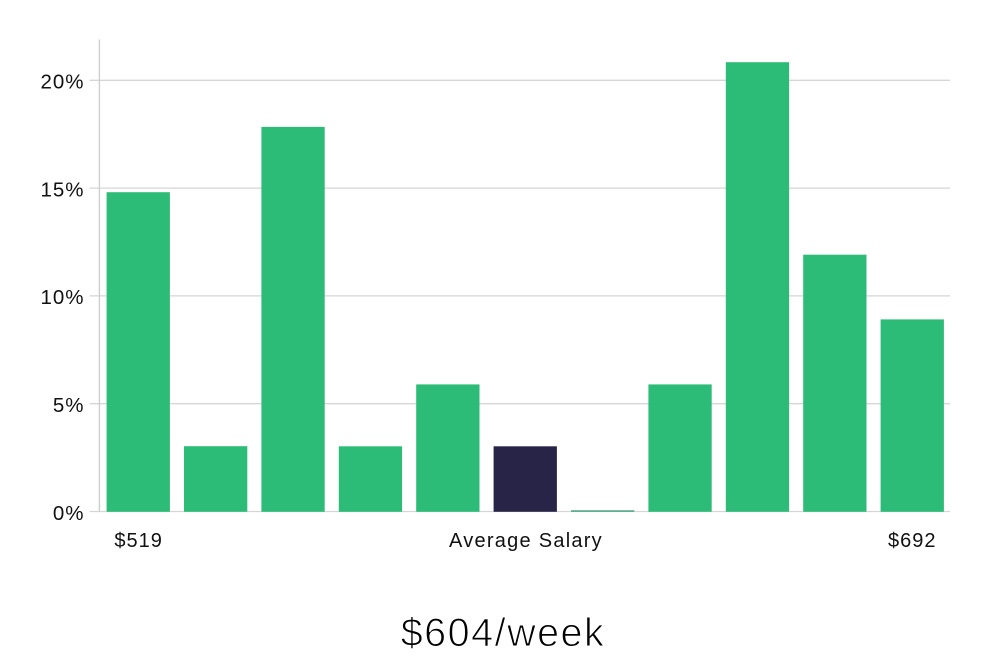  I want to click on svg-text: 5%, so click(69, 405).